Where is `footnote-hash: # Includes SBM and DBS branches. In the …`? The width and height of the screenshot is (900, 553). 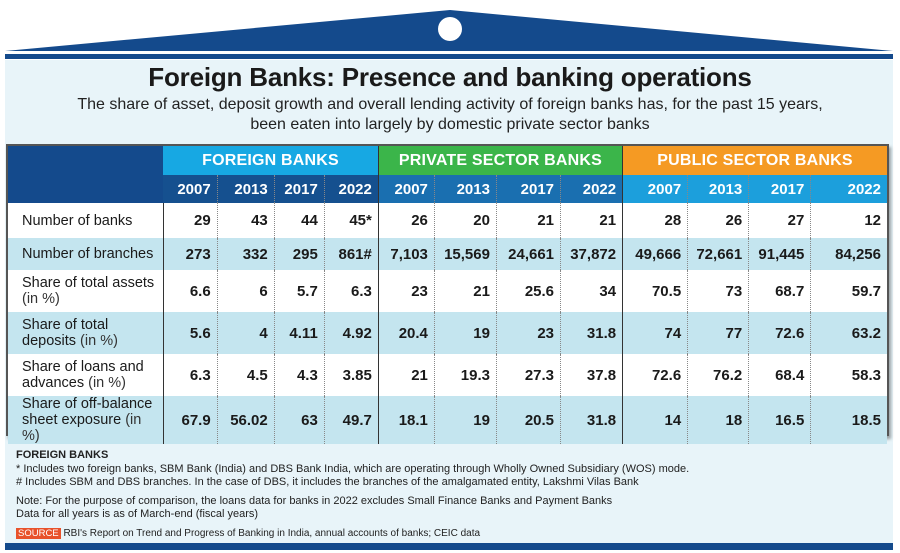 footnote-hash: # Includes SBM and DBS branches. In the … is located at coordinates (327, 482).